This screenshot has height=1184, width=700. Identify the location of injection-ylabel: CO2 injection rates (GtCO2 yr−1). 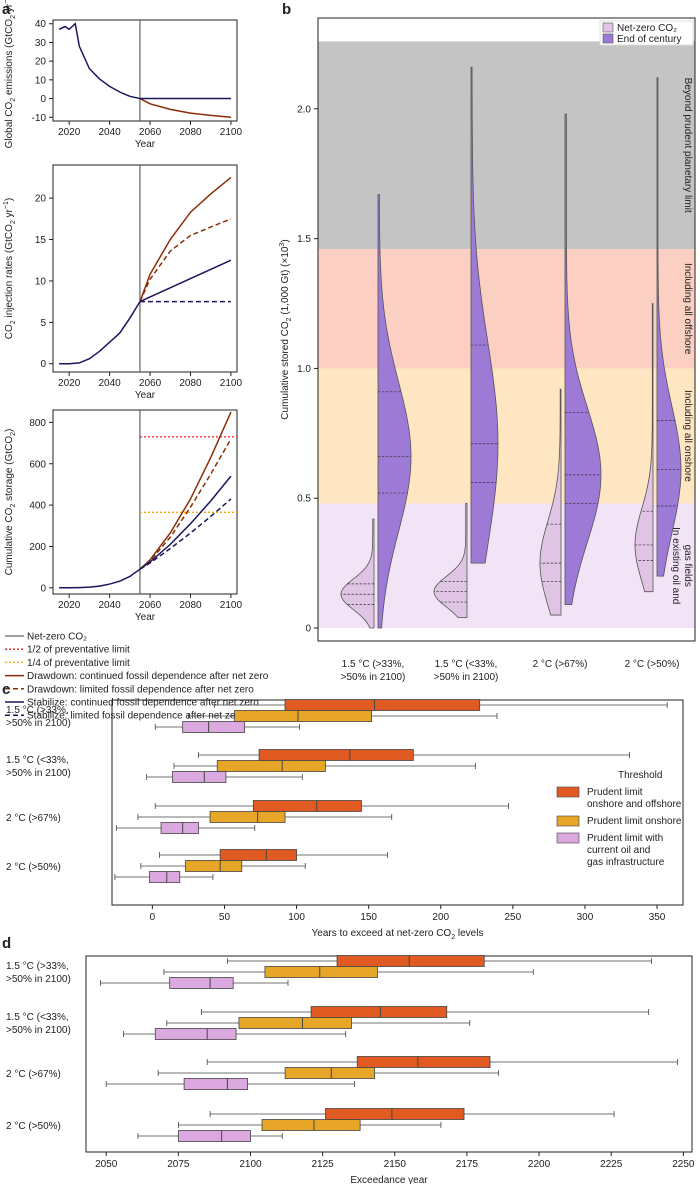
(10, 268).